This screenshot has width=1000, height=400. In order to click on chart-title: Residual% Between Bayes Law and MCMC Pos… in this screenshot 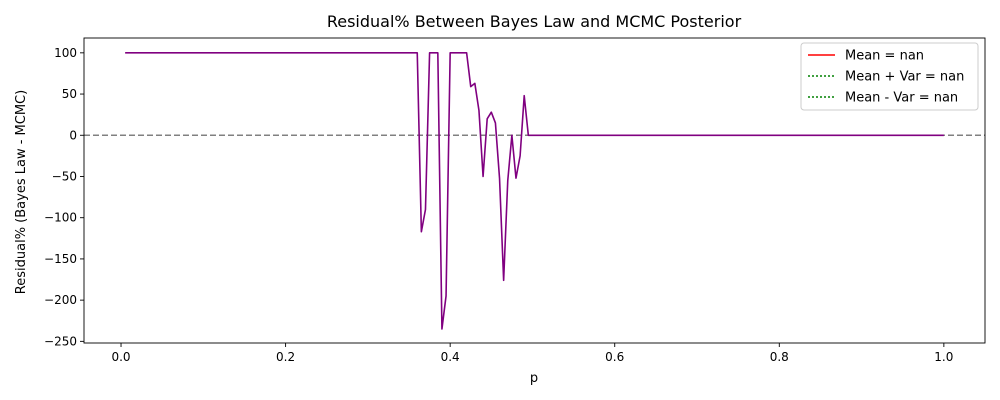, I will do `click(534, 21)`.